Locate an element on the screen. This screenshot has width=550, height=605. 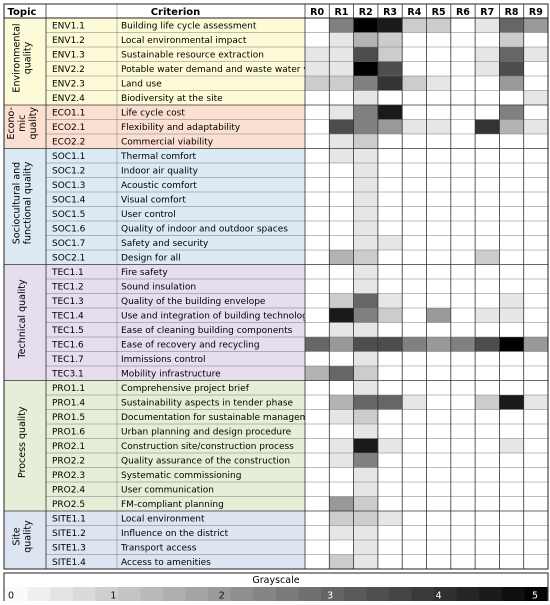
criterion-code: TEC3.1 is located at coordinates (67, 375).